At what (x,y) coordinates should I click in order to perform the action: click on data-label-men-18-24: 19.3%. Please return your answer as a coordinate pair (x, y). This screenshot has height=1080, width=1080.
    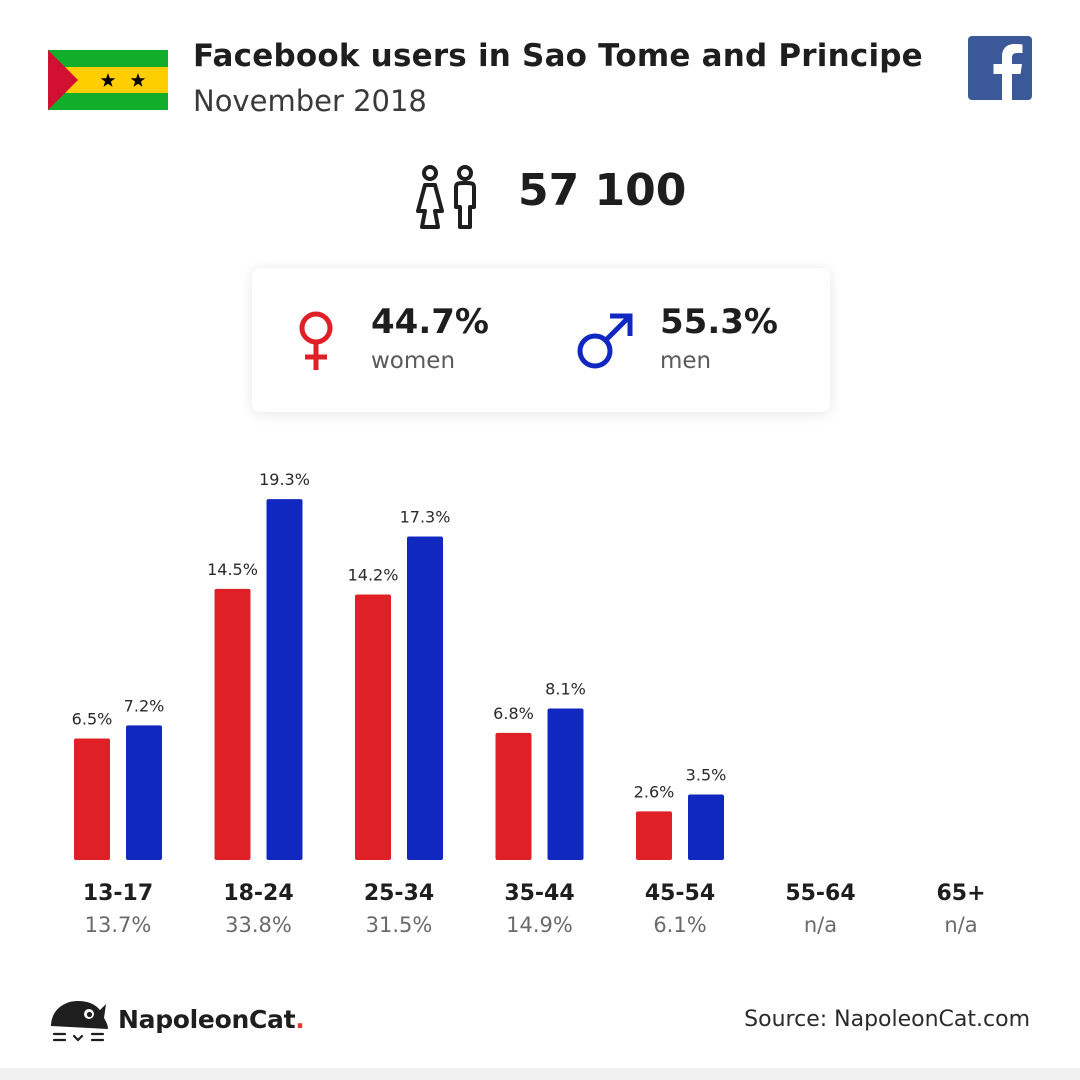
    Looking at the image, I should click on (284, 479).